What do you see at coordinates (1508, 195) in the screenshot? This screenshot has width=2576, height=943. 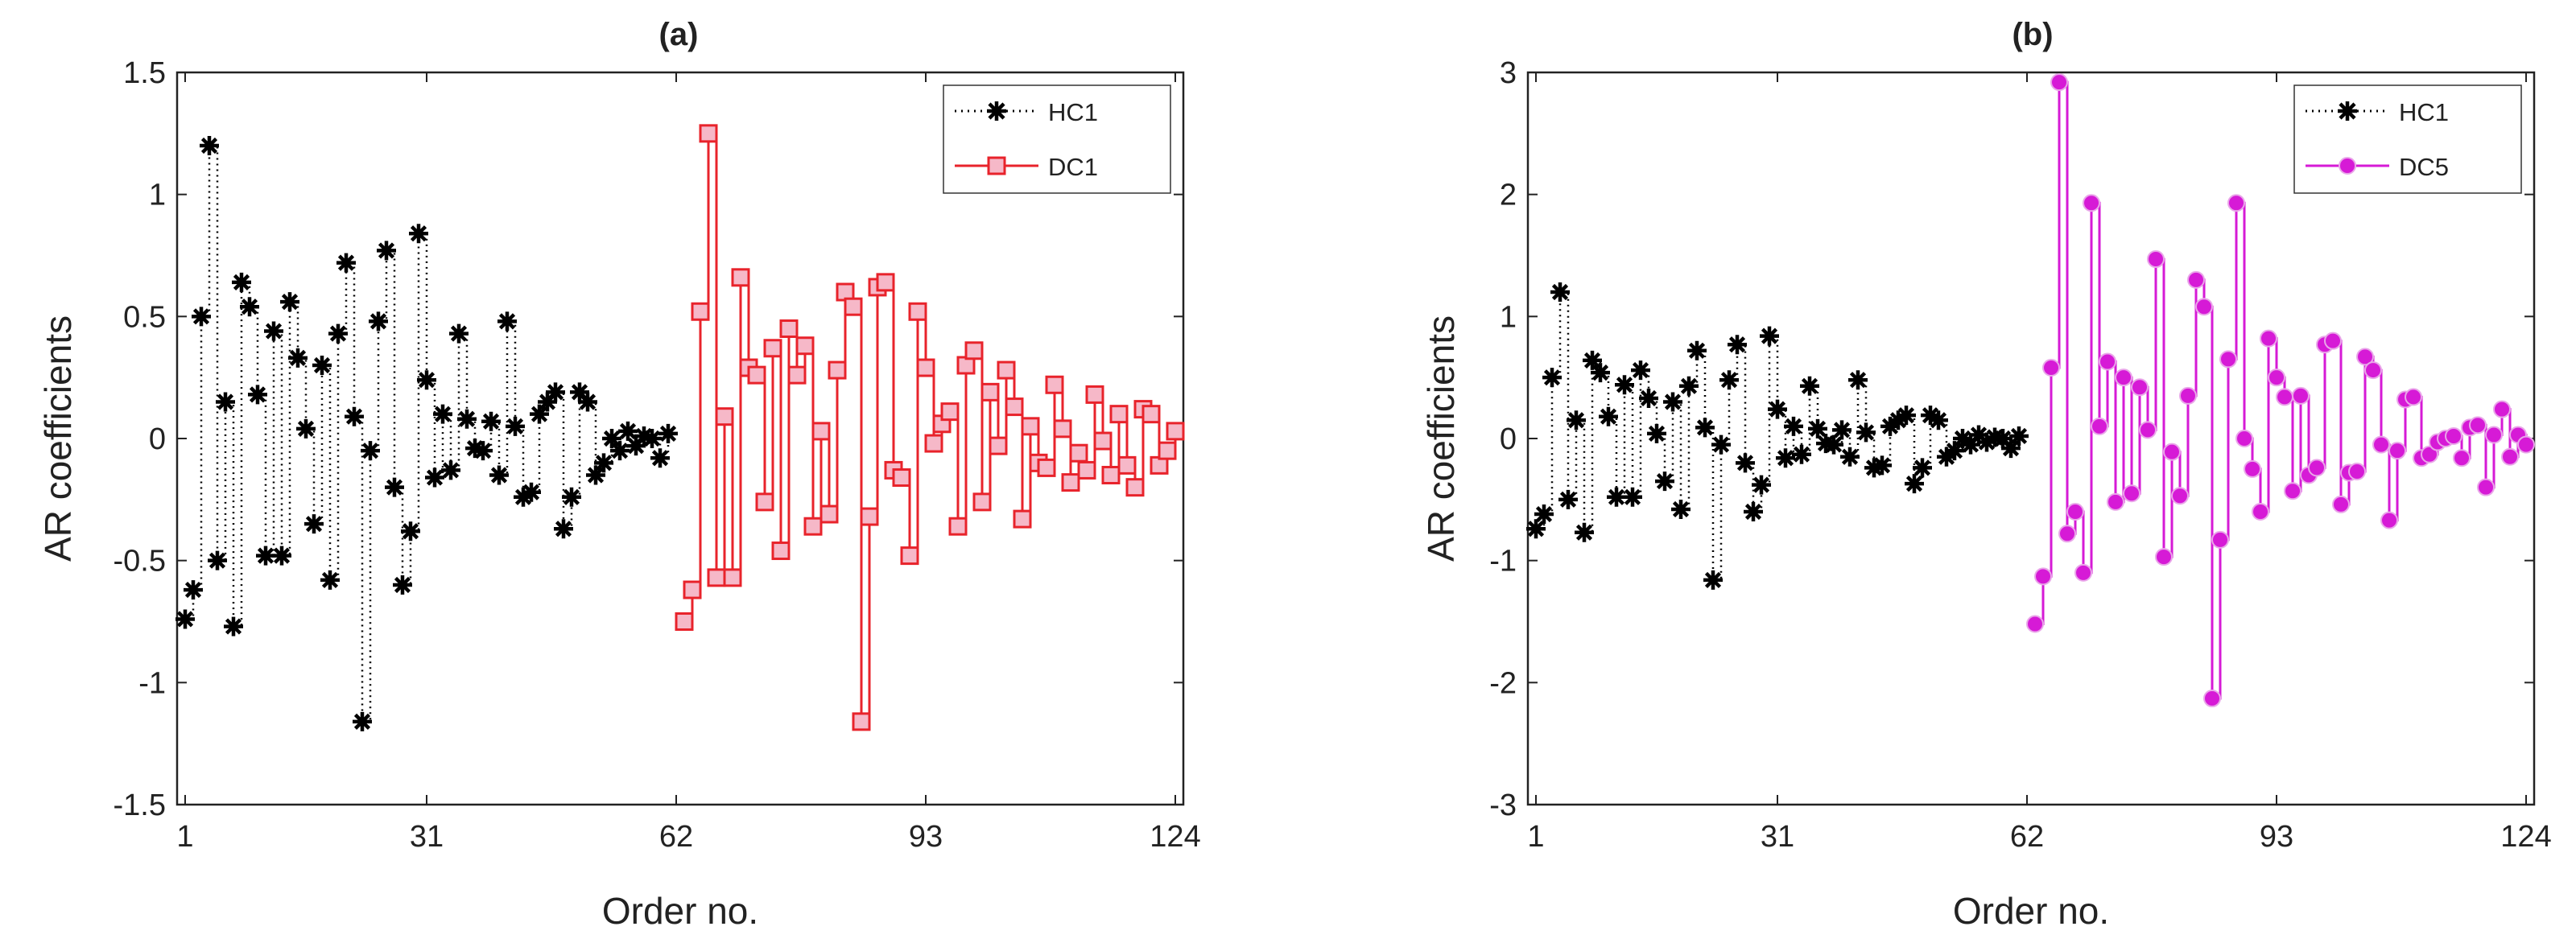 I see `y-tick-label: 2` at bounding box center [1508, 195].